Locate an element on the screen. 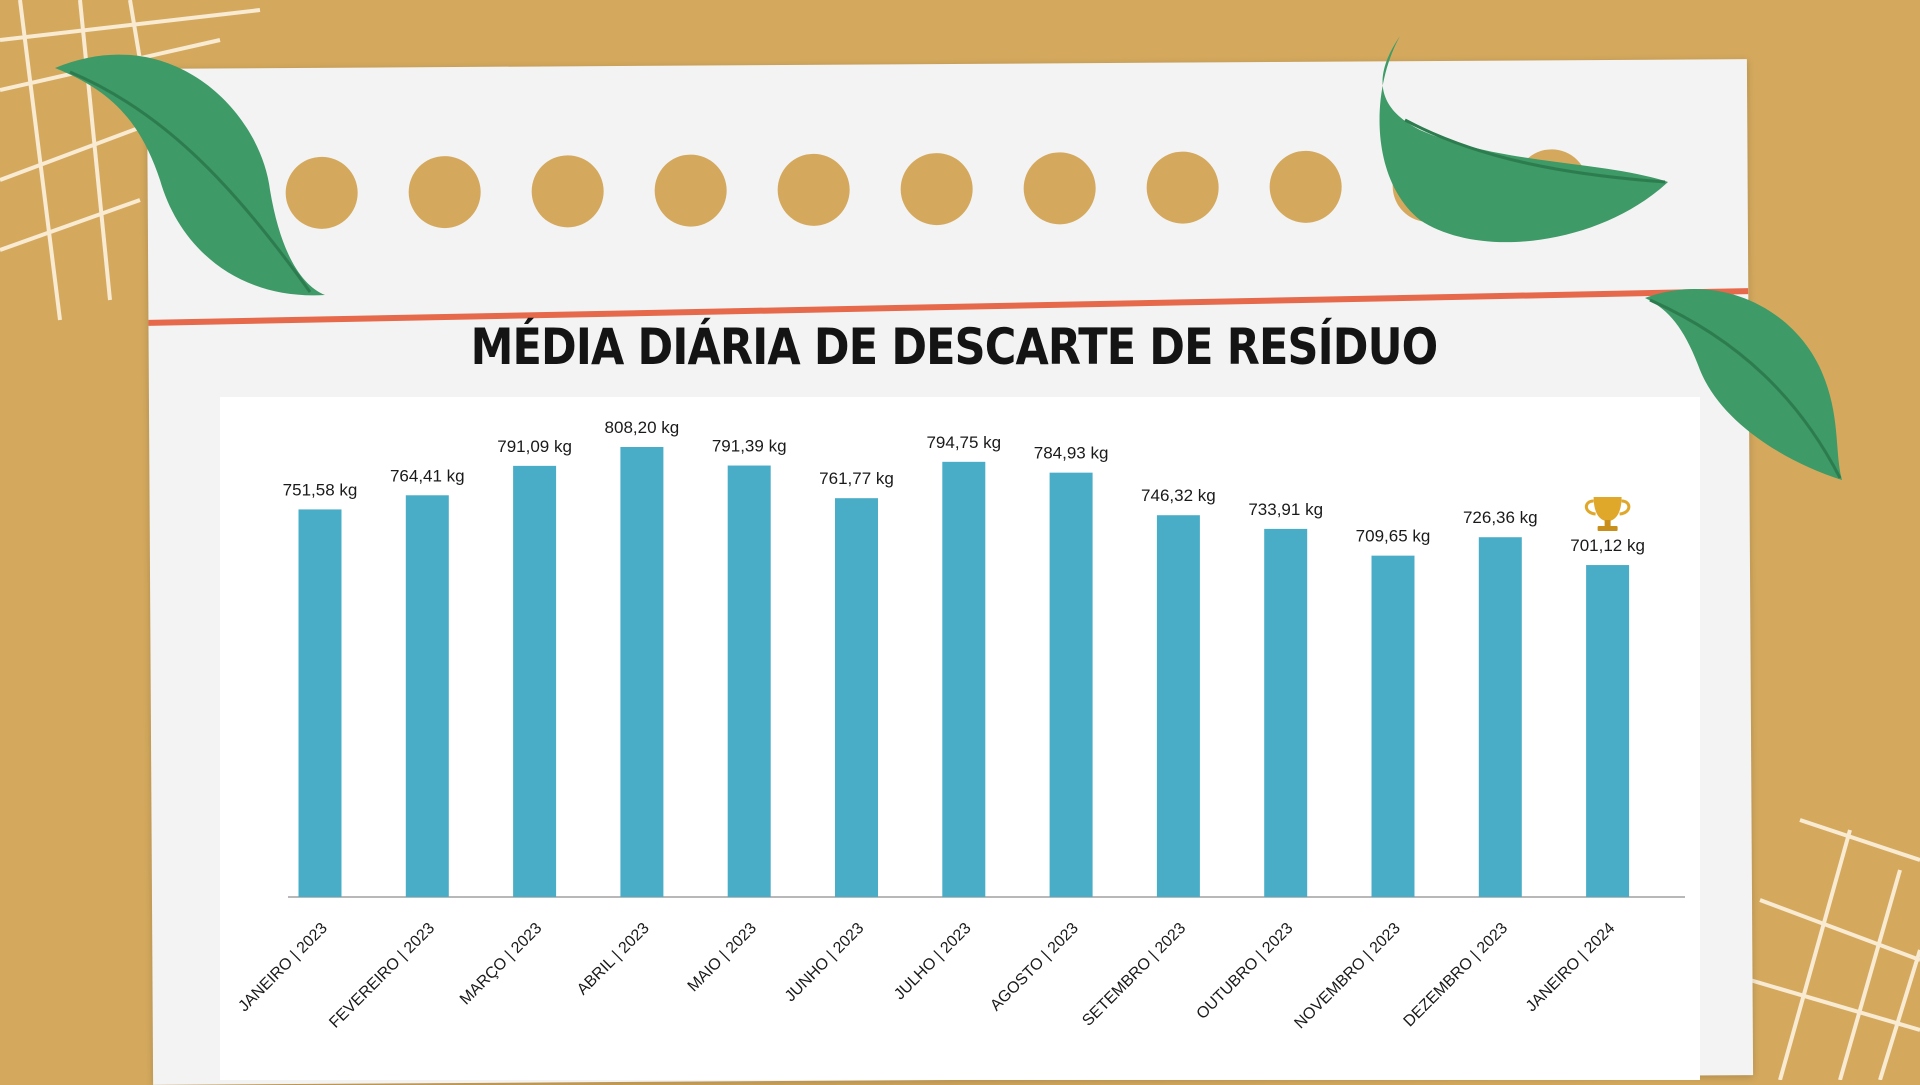 This screenshot has height=1085, width=1920. data-label: 726,36 kg is located at coordinates (1500, 517).